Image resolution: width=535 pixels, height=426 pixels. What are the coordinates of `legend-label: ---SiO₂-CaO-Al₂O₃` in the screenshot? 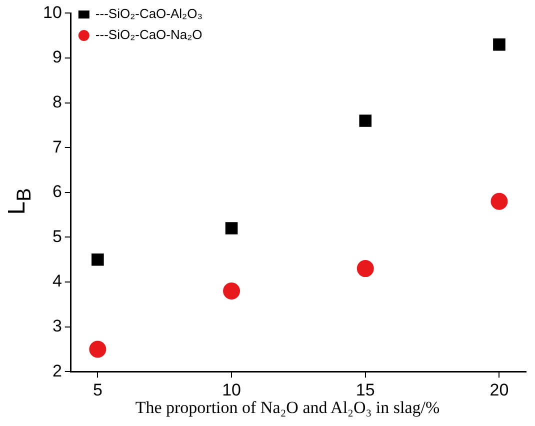 It's located at (149, 14).